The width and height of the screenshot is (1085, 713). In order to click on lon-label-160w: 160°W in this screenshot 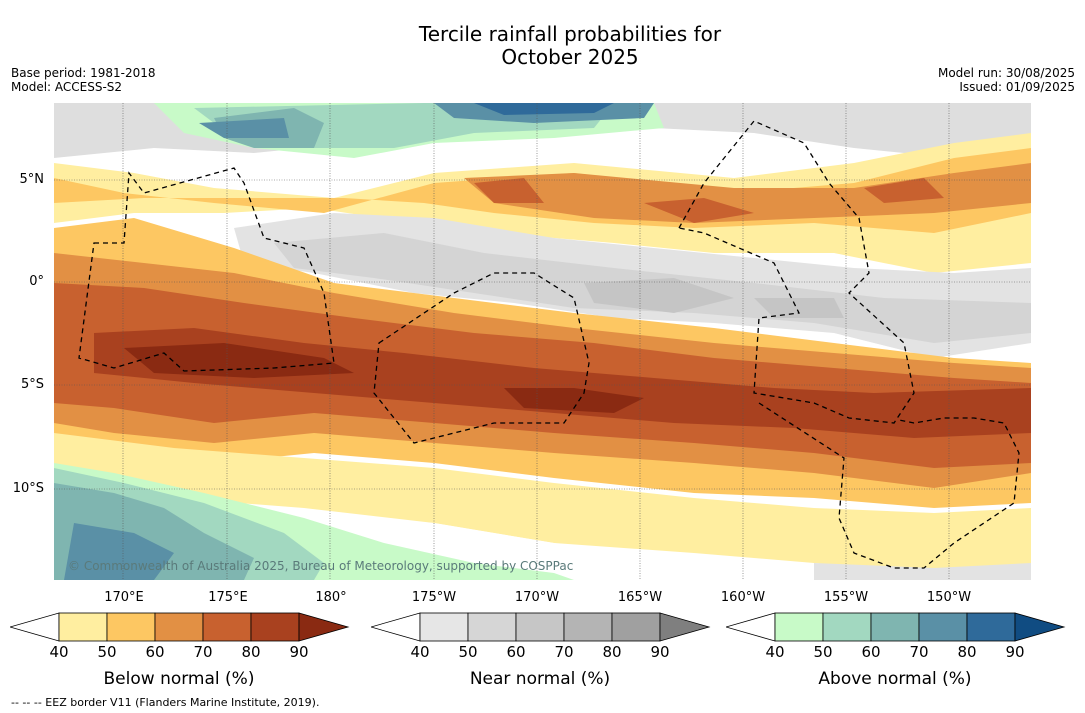, I will do `click(743, 597)`.